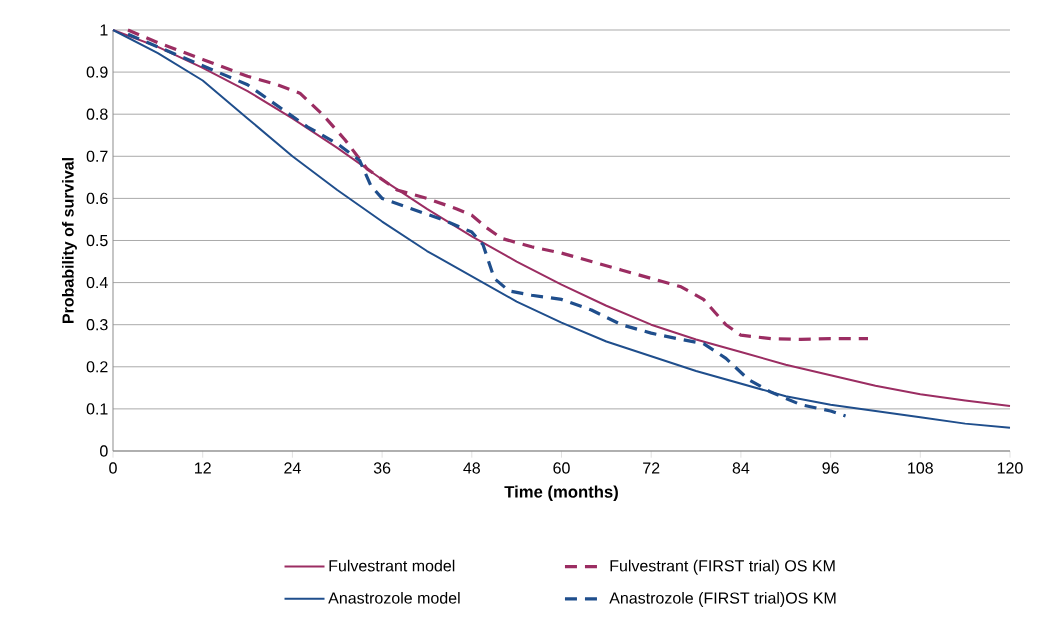 The image size is (1039, 635). What do you see at coordinates (97, 325) in the screenshot?
I see `y-tick-label: 0.3` at bounding box center [97, 325].